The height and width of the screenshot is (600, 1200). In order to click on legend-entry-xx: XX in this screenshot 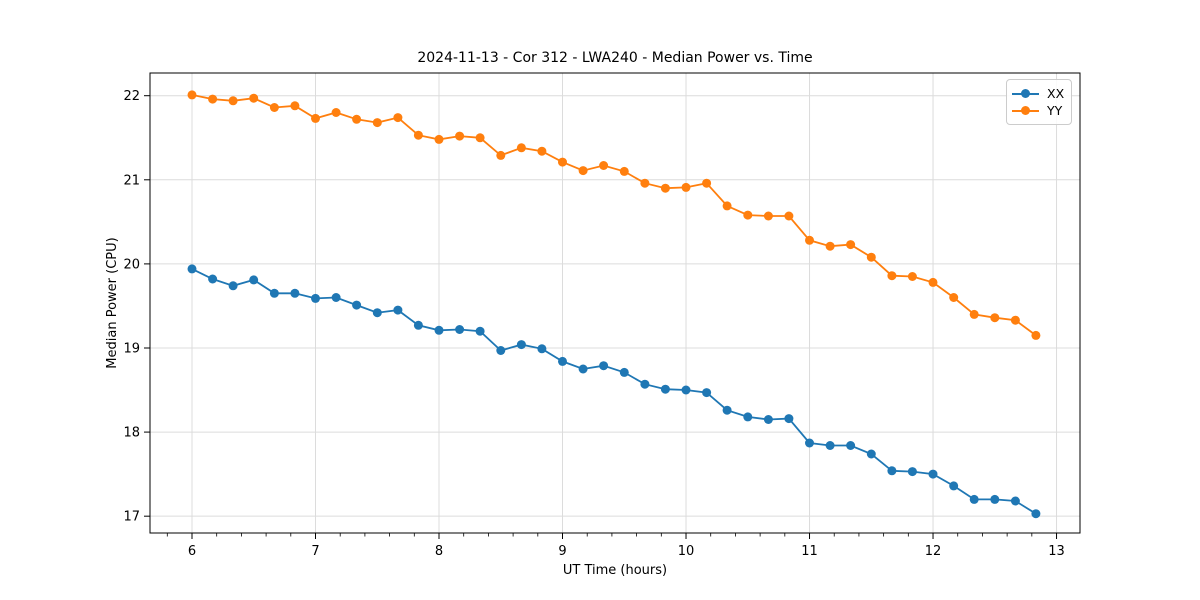, I will do `click(1038, 93)`.